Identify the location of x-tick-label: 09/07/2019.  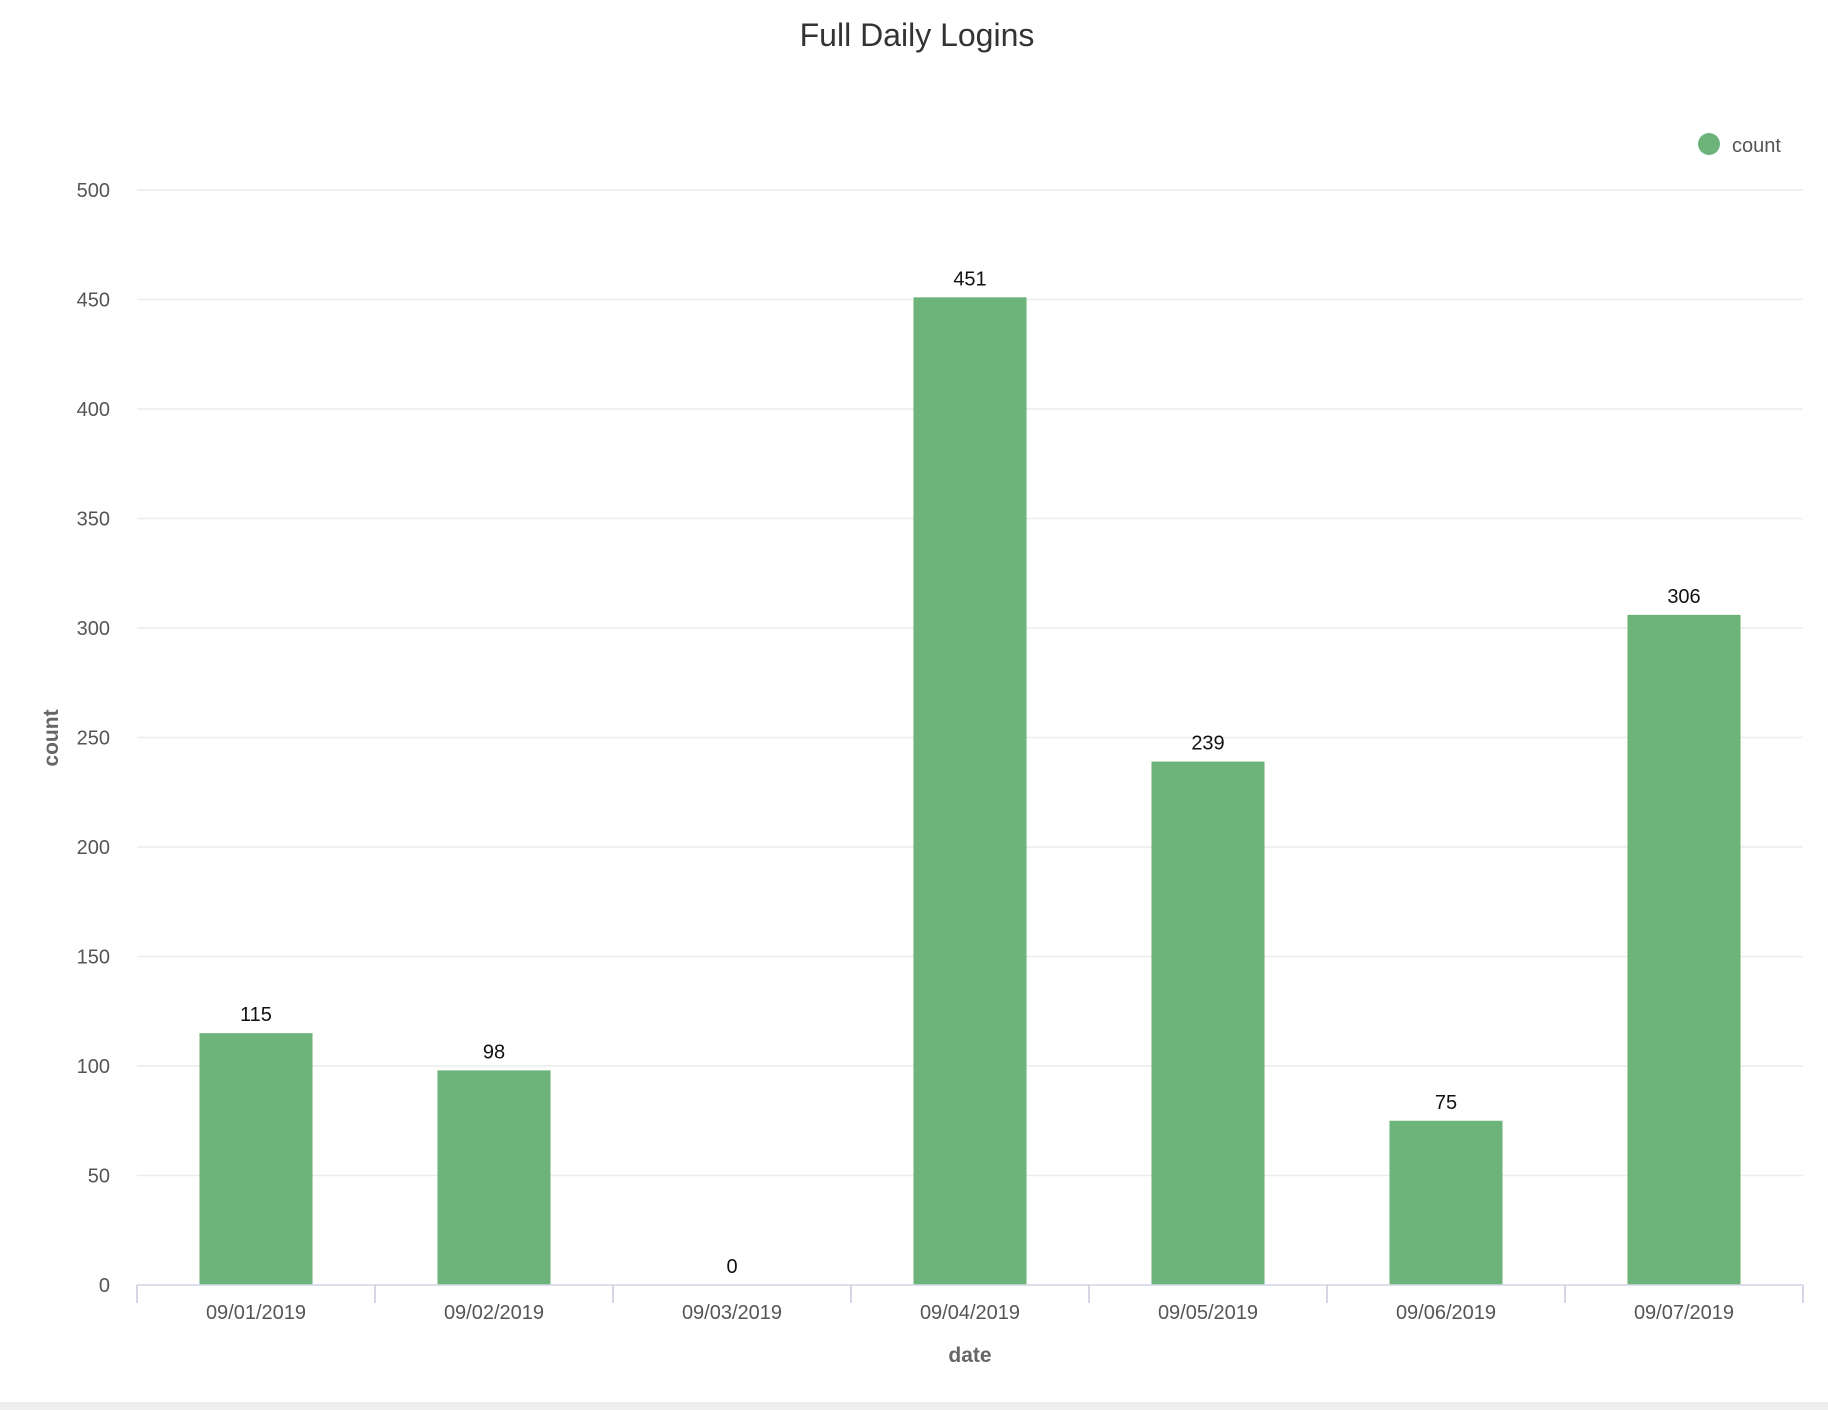
(1684, 1313).